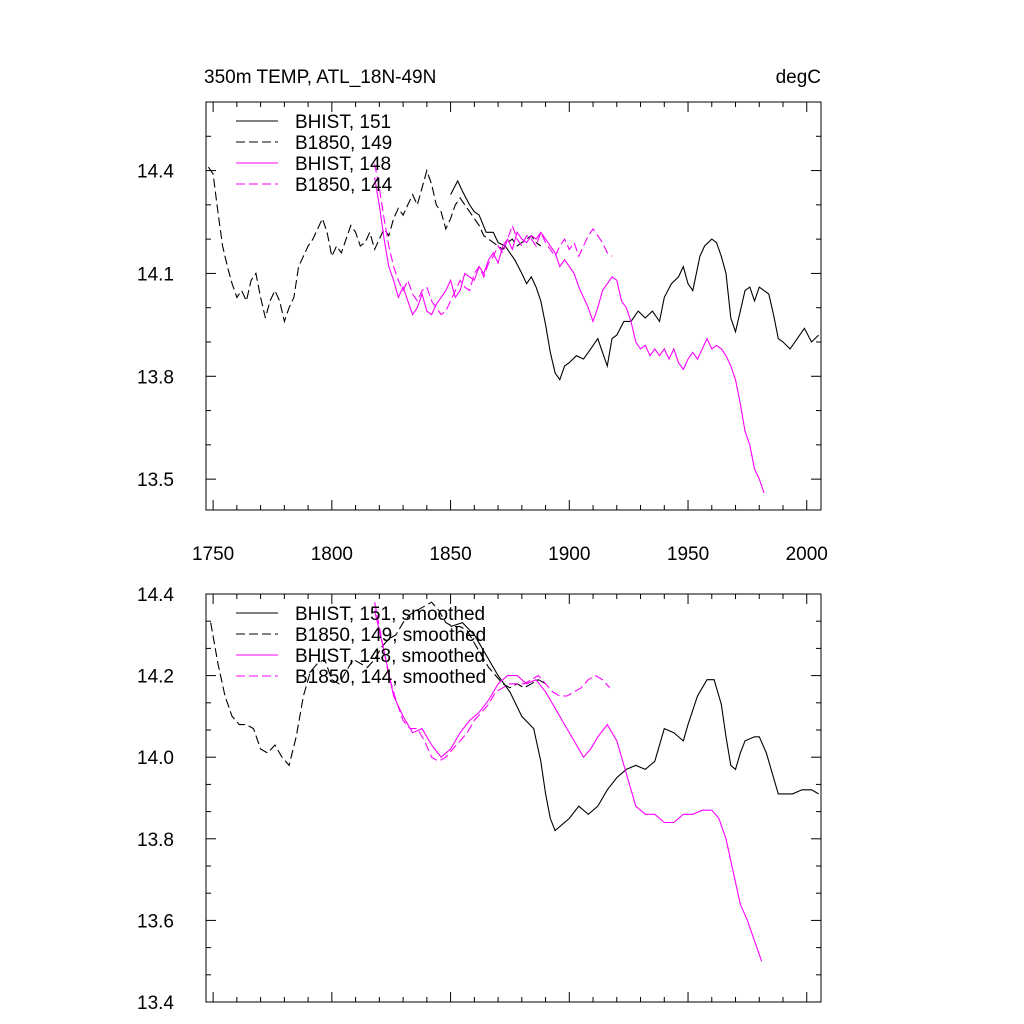  What do you see at coordinates (320, 77) in the screenshot?
I see `chart-title: 350m TEMP, ATL_18N-49N` at bounding box center [320, 77].